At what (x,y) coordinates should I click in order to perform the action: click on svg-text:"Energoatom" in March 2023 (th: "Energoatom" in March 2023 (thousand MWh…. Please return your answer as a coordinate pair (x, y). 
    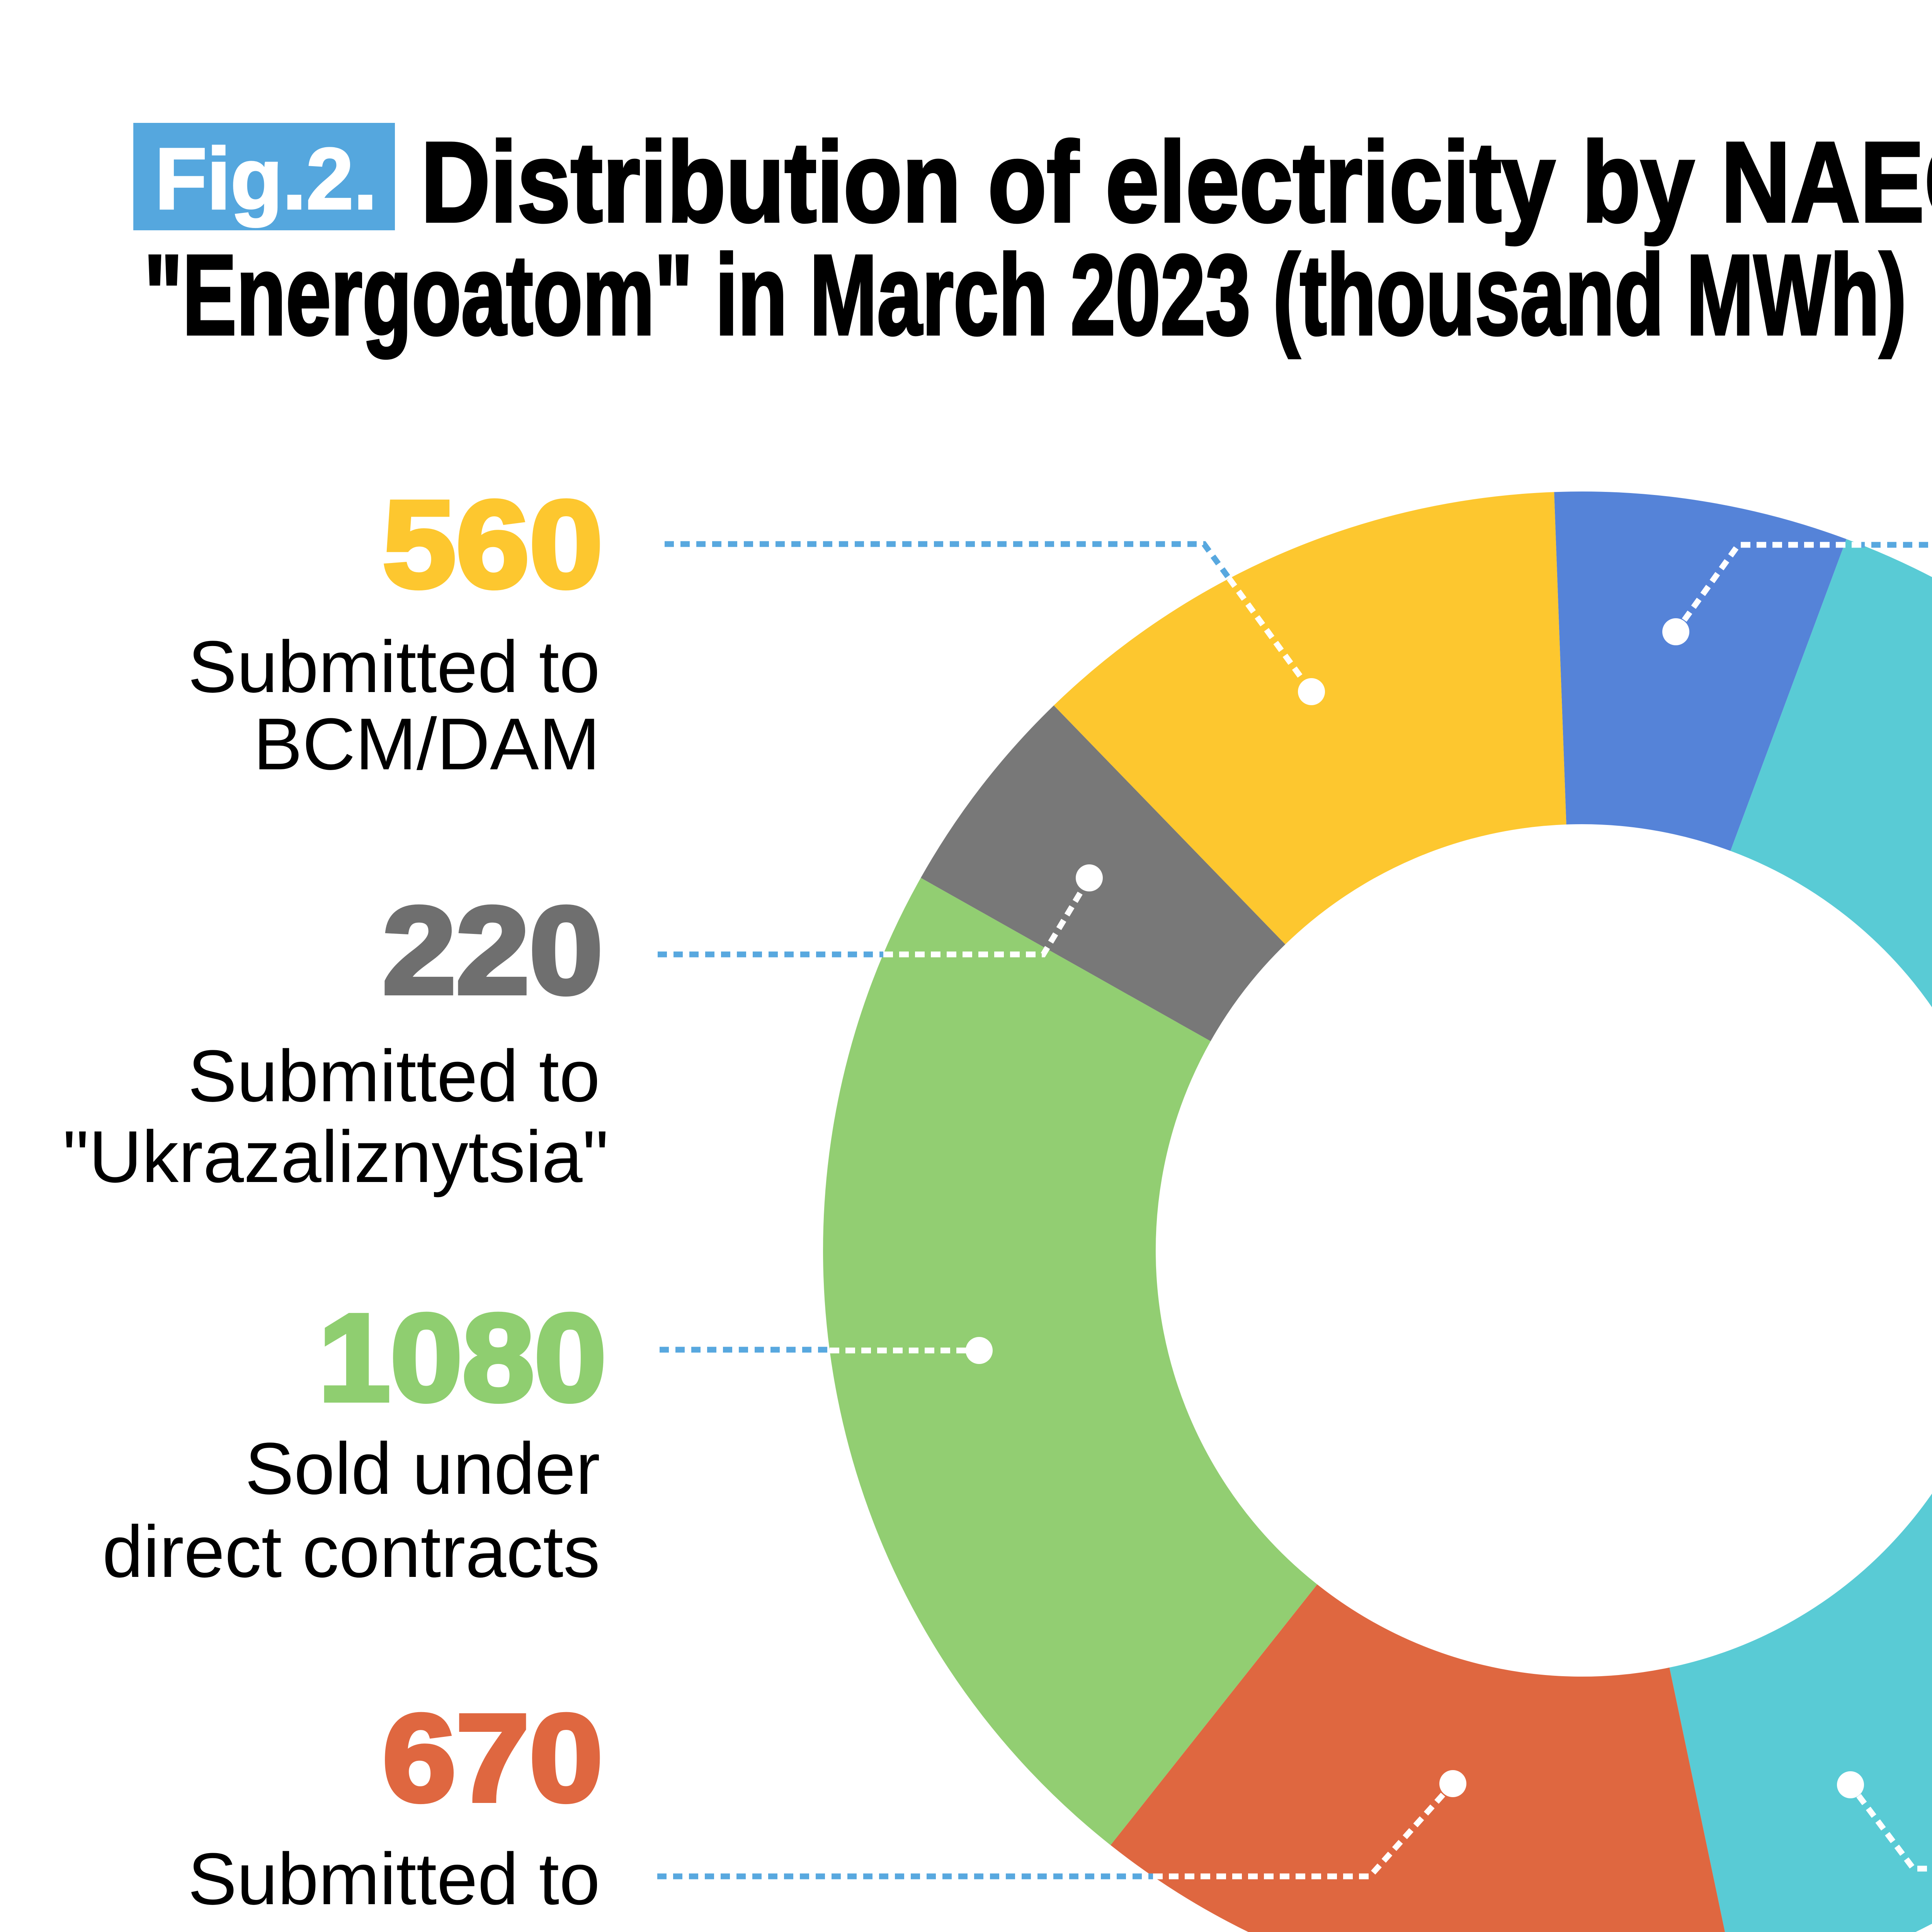
    Looking at the image, I should click on (1025, 295).